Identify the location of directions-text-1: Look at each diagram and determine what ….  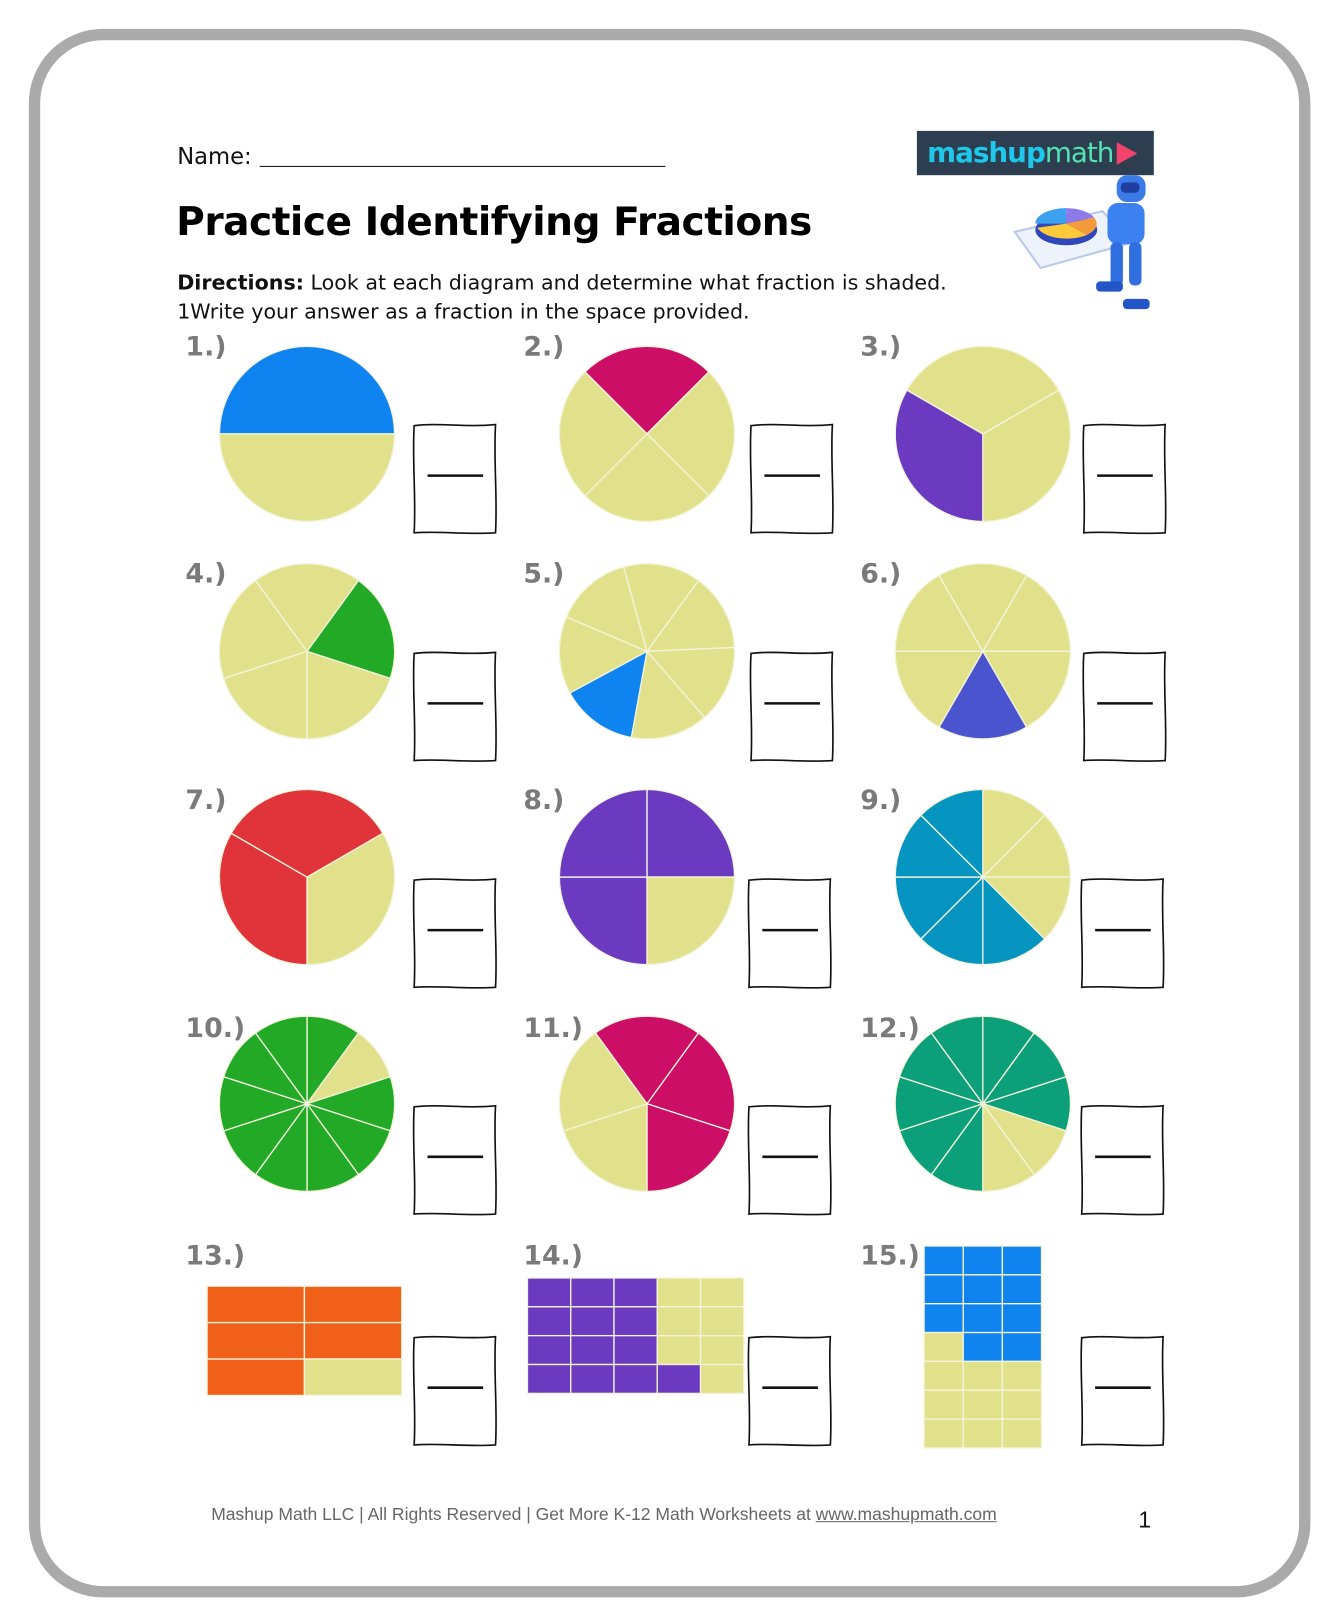
(625, 282).